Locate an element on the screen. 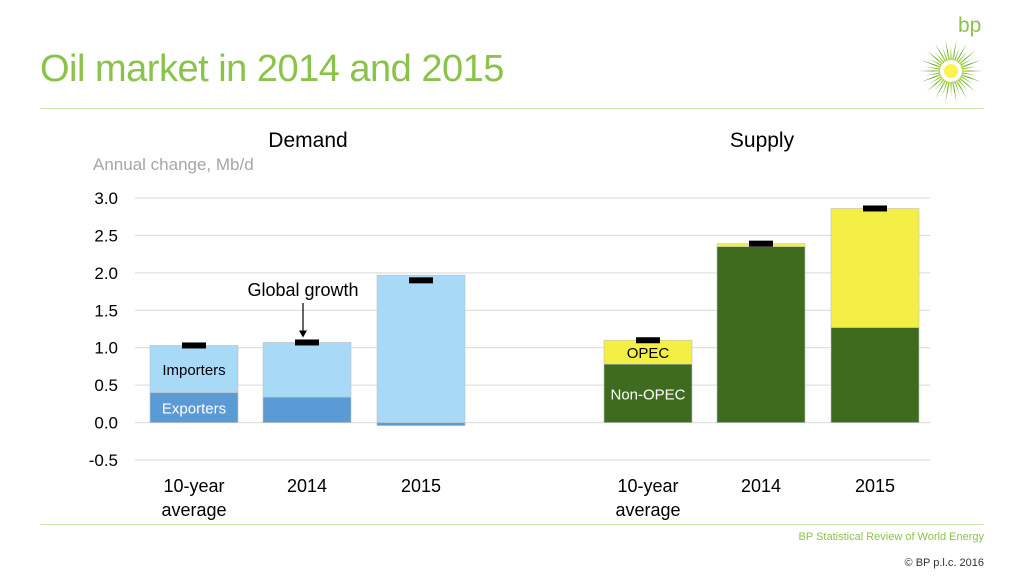  footer-divider is located at coordinates (512, 524).